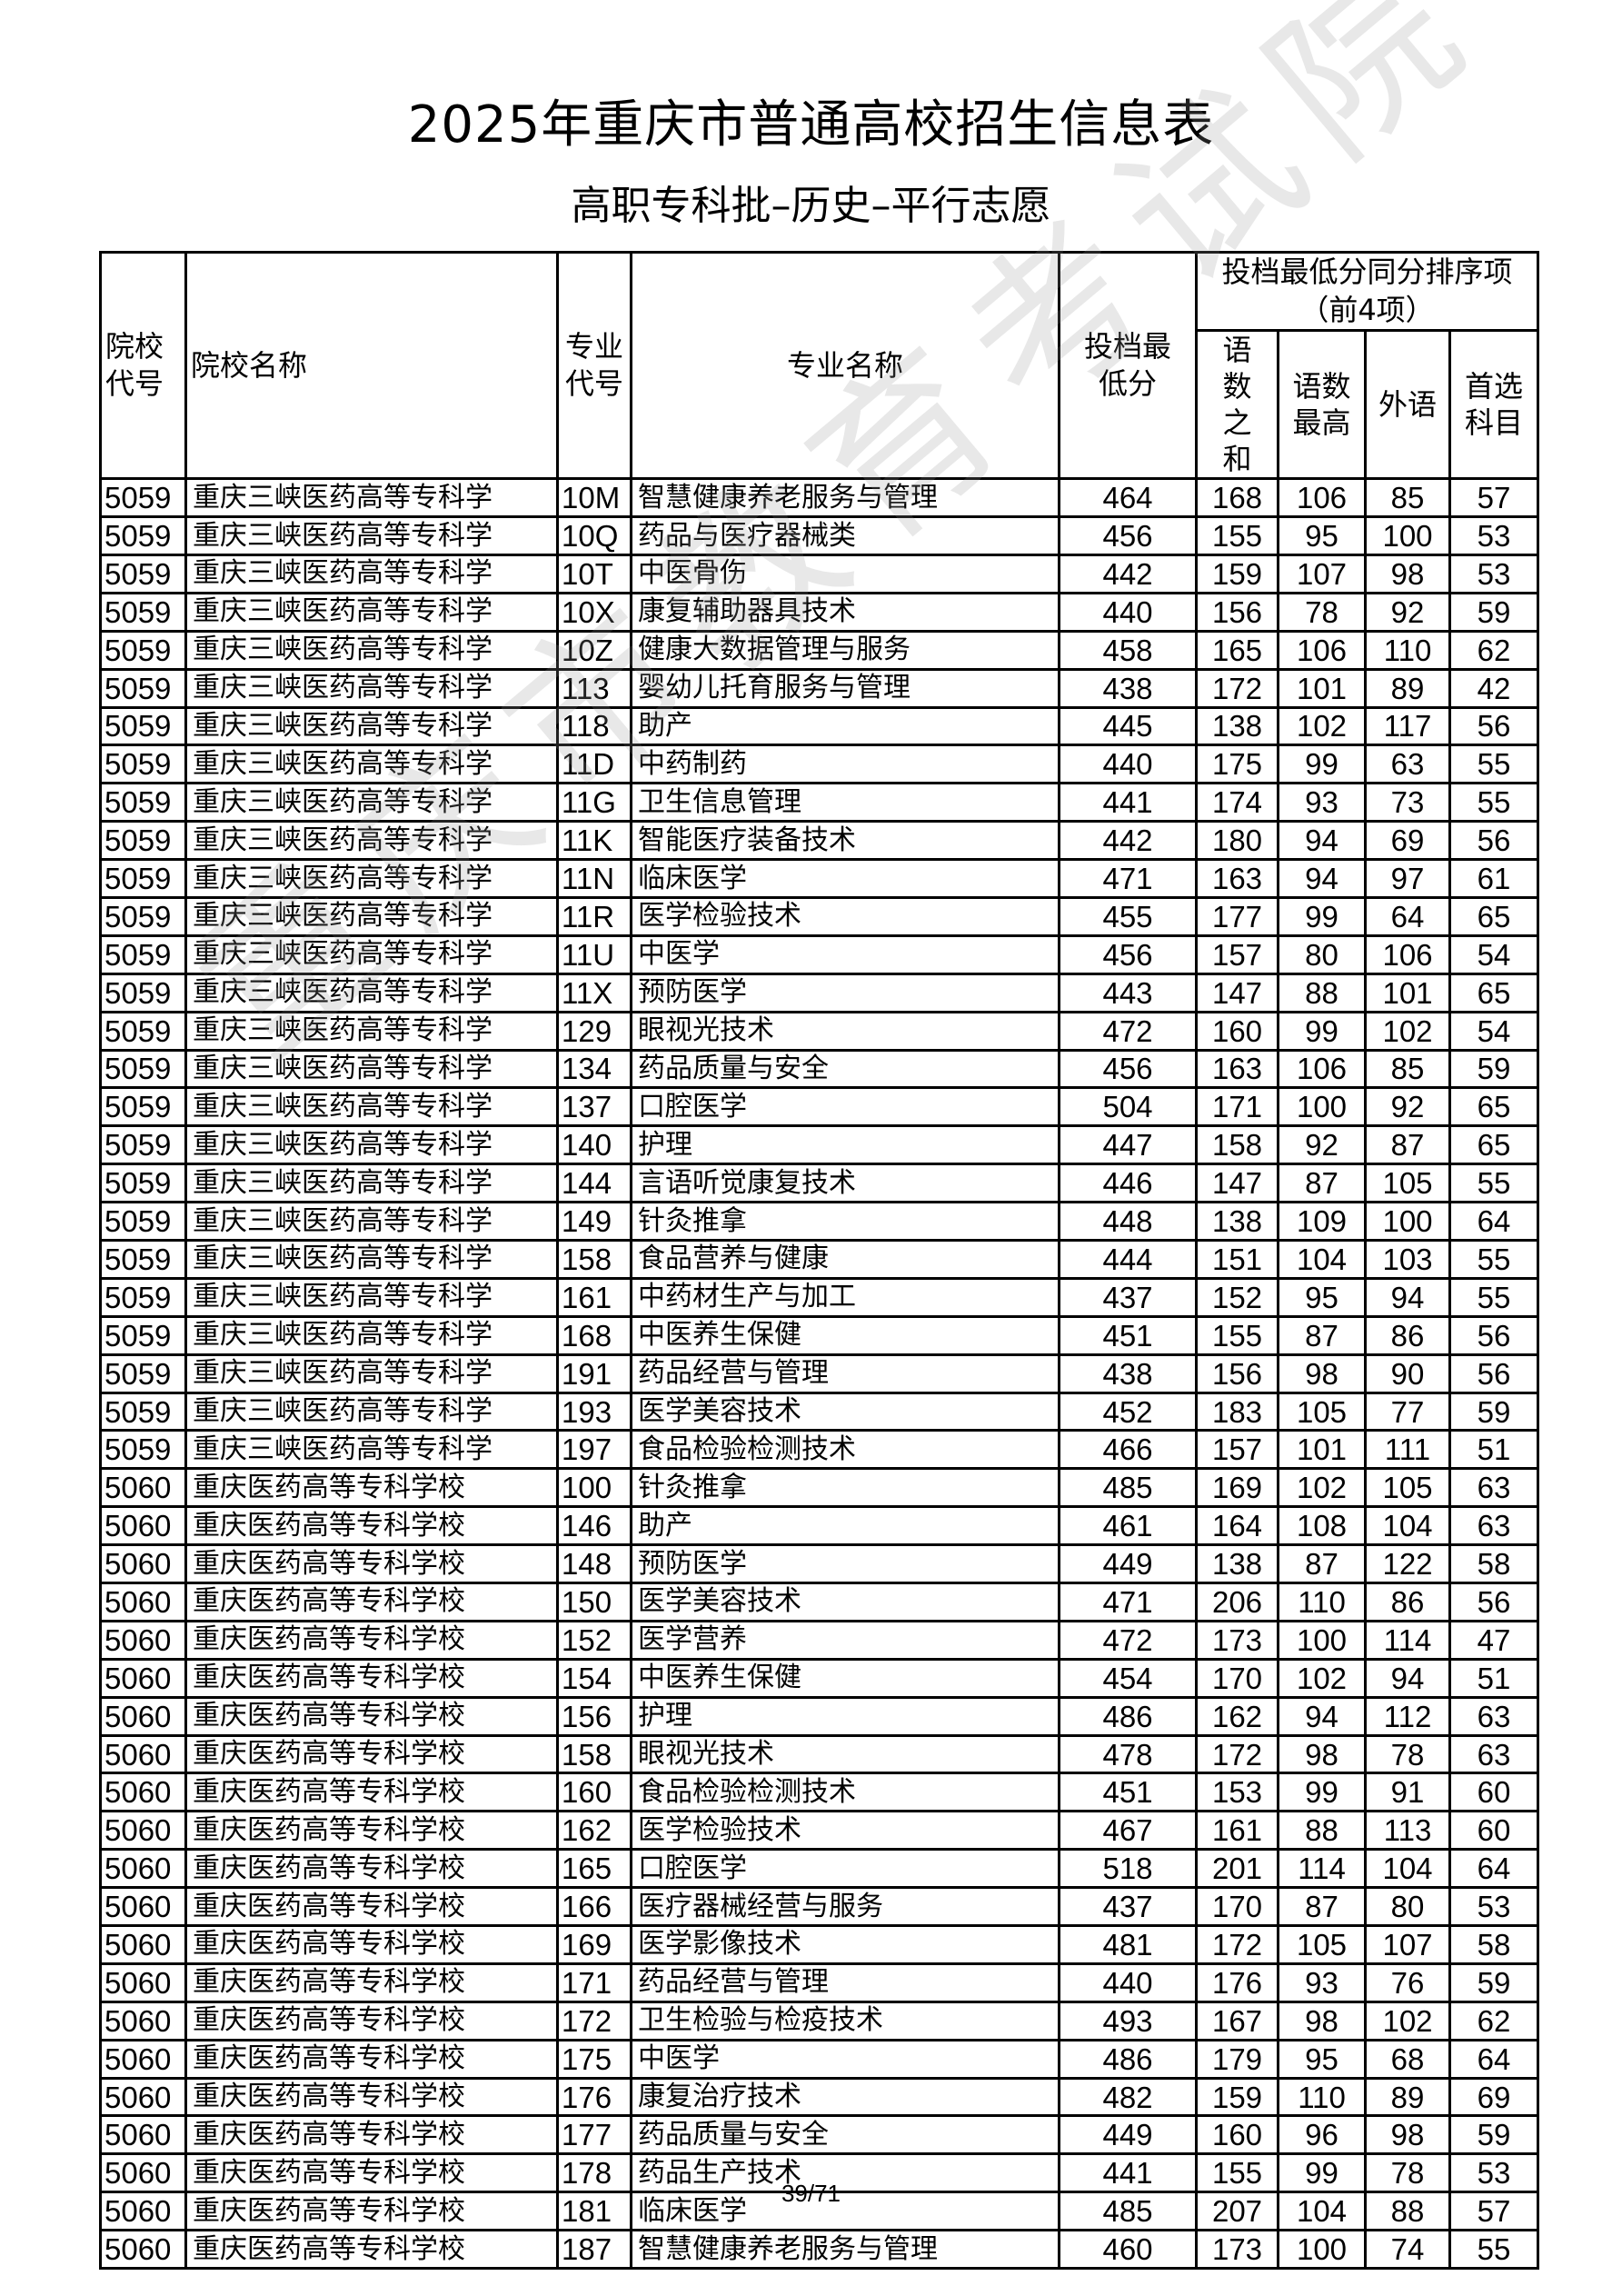  I want to click on cell-major-name: 医学美容技术, so click(845, 1602).